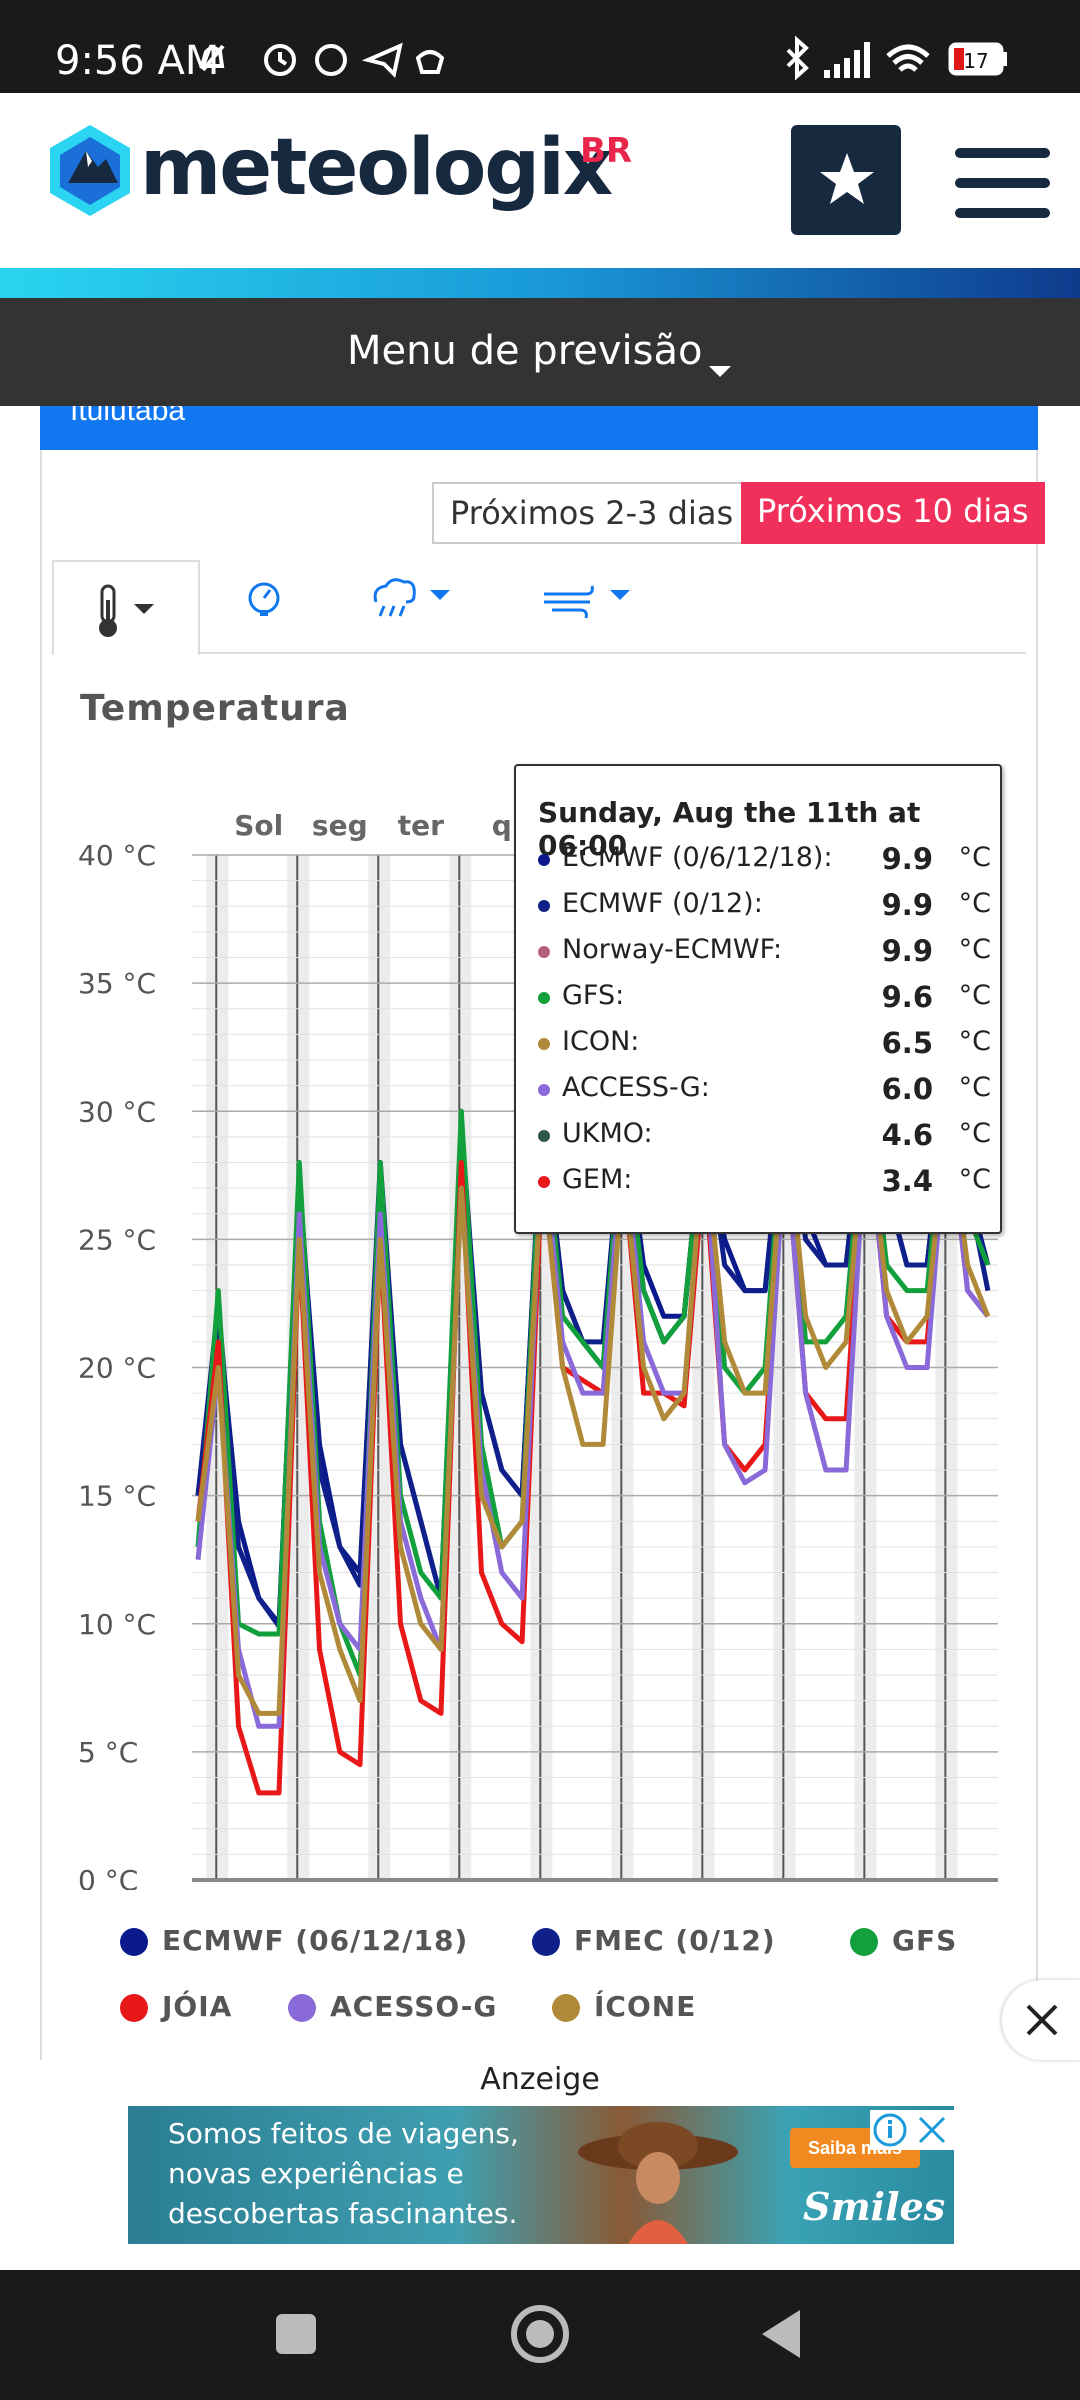 This screenshot has width=1080, height=2400. Describe the element at coordinates (117, 1111) in the screenshot. I see `y-tick-label: 30 °C` at that location.